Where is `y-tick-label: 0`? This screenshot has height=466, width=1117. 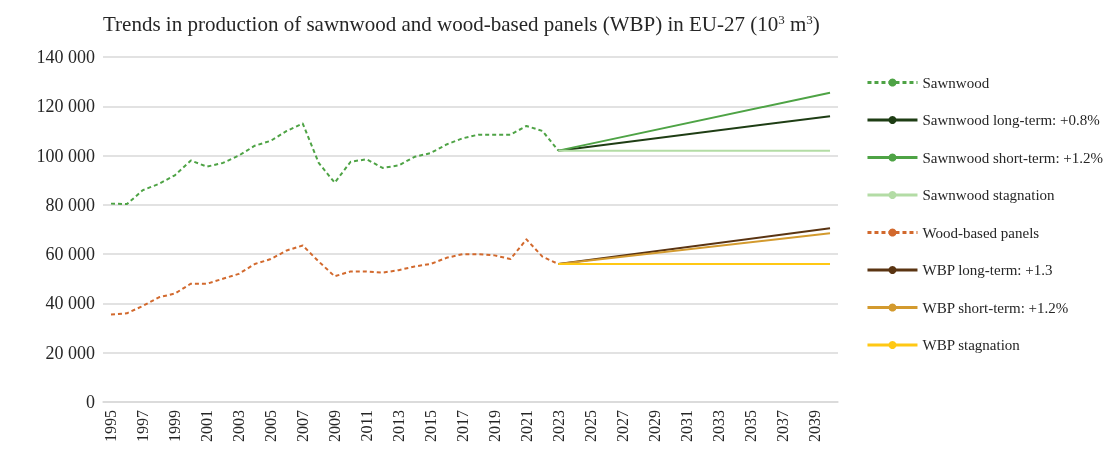
y-tick-label: 0 is located at coordinates (90, 402).